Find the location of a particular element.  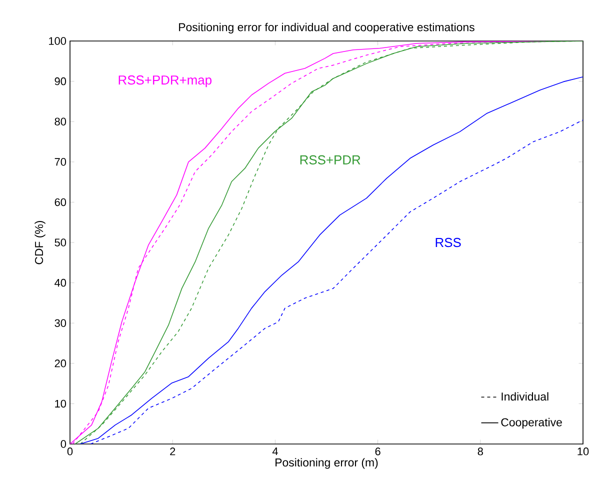

x-tick-label: 2 is located at coordinates (173, 452).